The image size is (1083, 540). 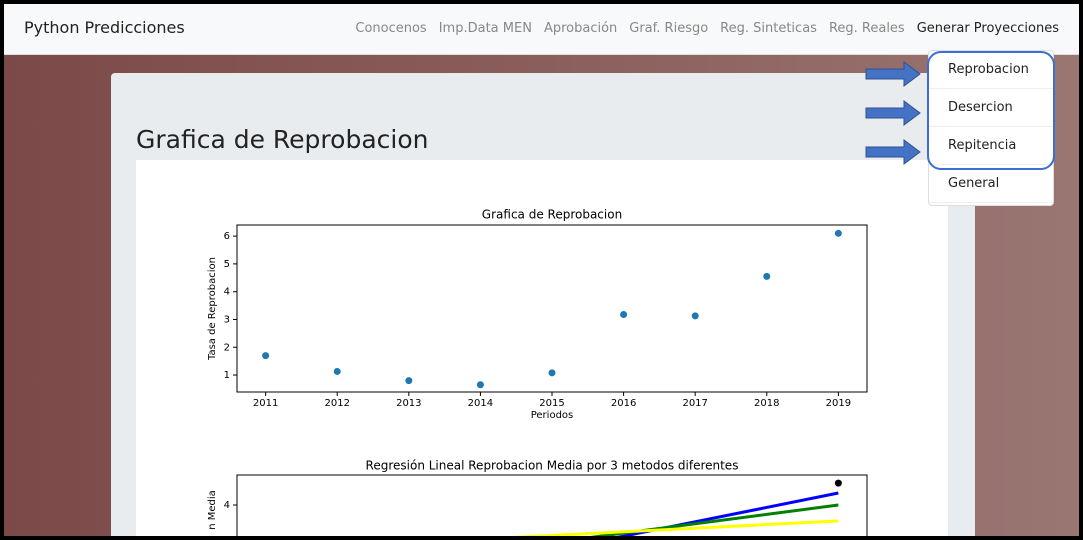 What do you see at coordinates (104, 27) in the screenshot?
I see `brand: Python Predicciones` at bounding box center [104, 27].